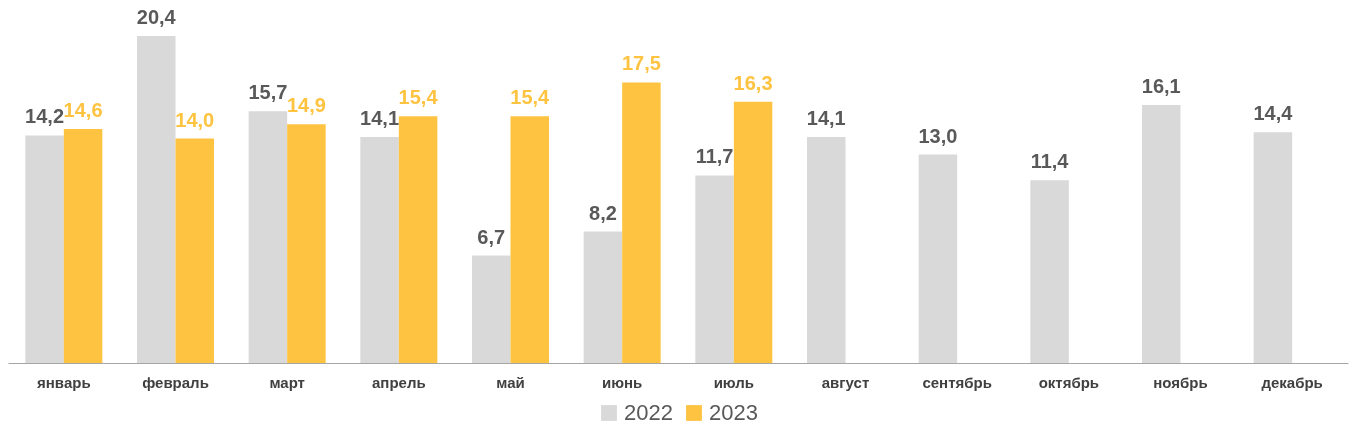 Image resolution: width=1368 pixels, height=440 pixels. What do you see at coordinates (648, 412) in the screenshot?
I see `legend-label: 2022` at bounding box center [648, 412].